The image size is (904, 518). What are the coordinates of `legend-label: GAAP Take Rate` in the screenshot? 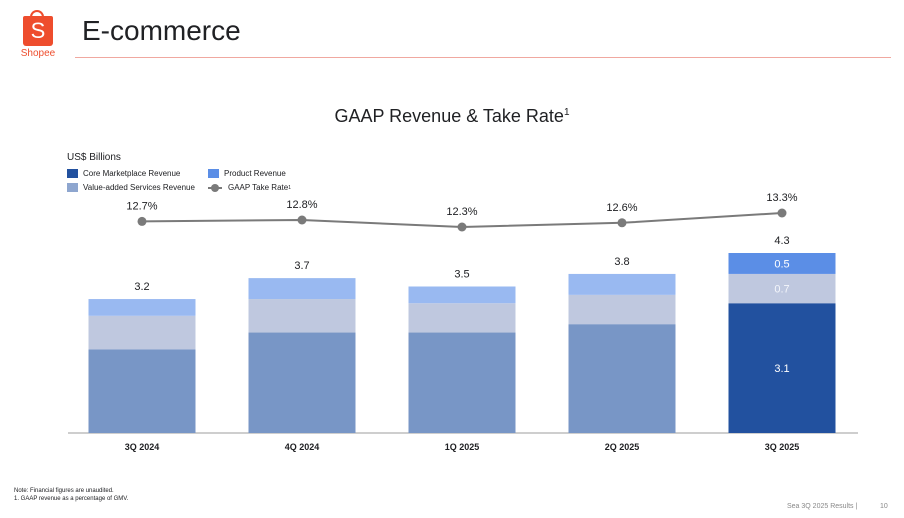 It's located at (258, 187).